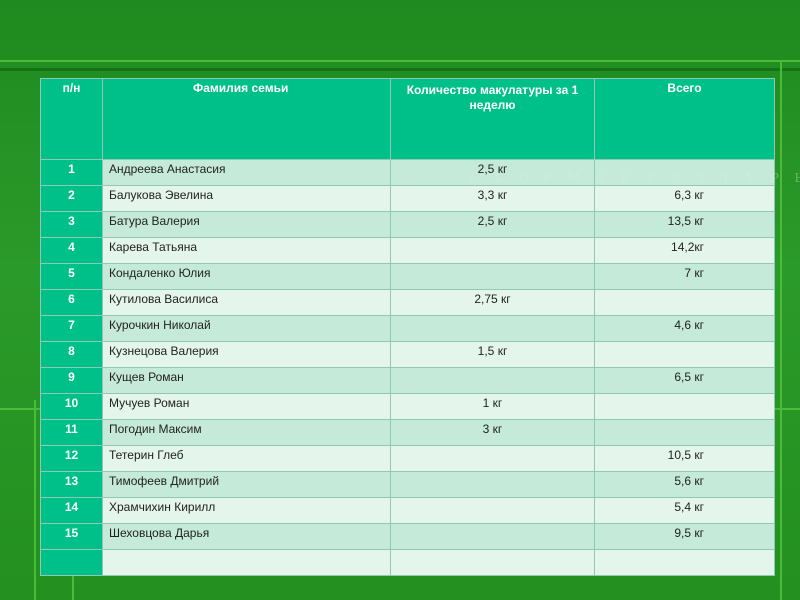  Describe the element at coordinates (35, 500) in the screenshot. I see `decorative-line-vertical-left` at that location.